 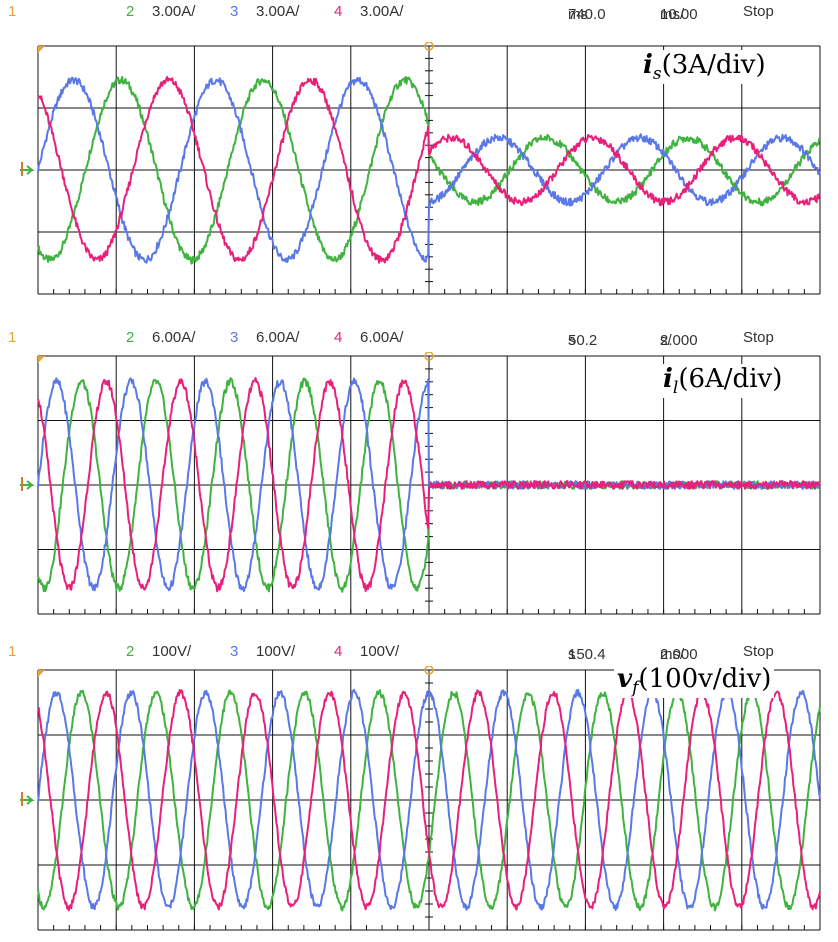 I want to click on trace-label: is(3A/div), so click(x=704, y=67).